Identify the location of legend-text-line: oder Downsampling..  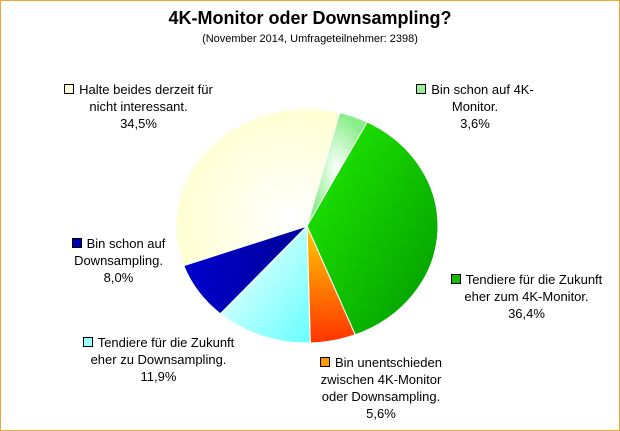
(381, 396).